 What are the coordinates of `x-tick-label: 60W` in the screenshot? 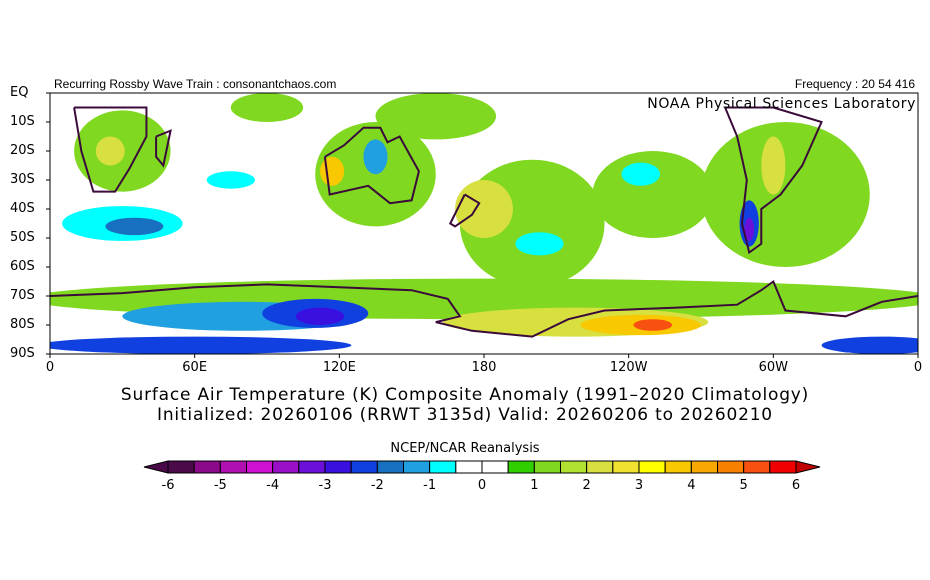 It's located at (773, 367).